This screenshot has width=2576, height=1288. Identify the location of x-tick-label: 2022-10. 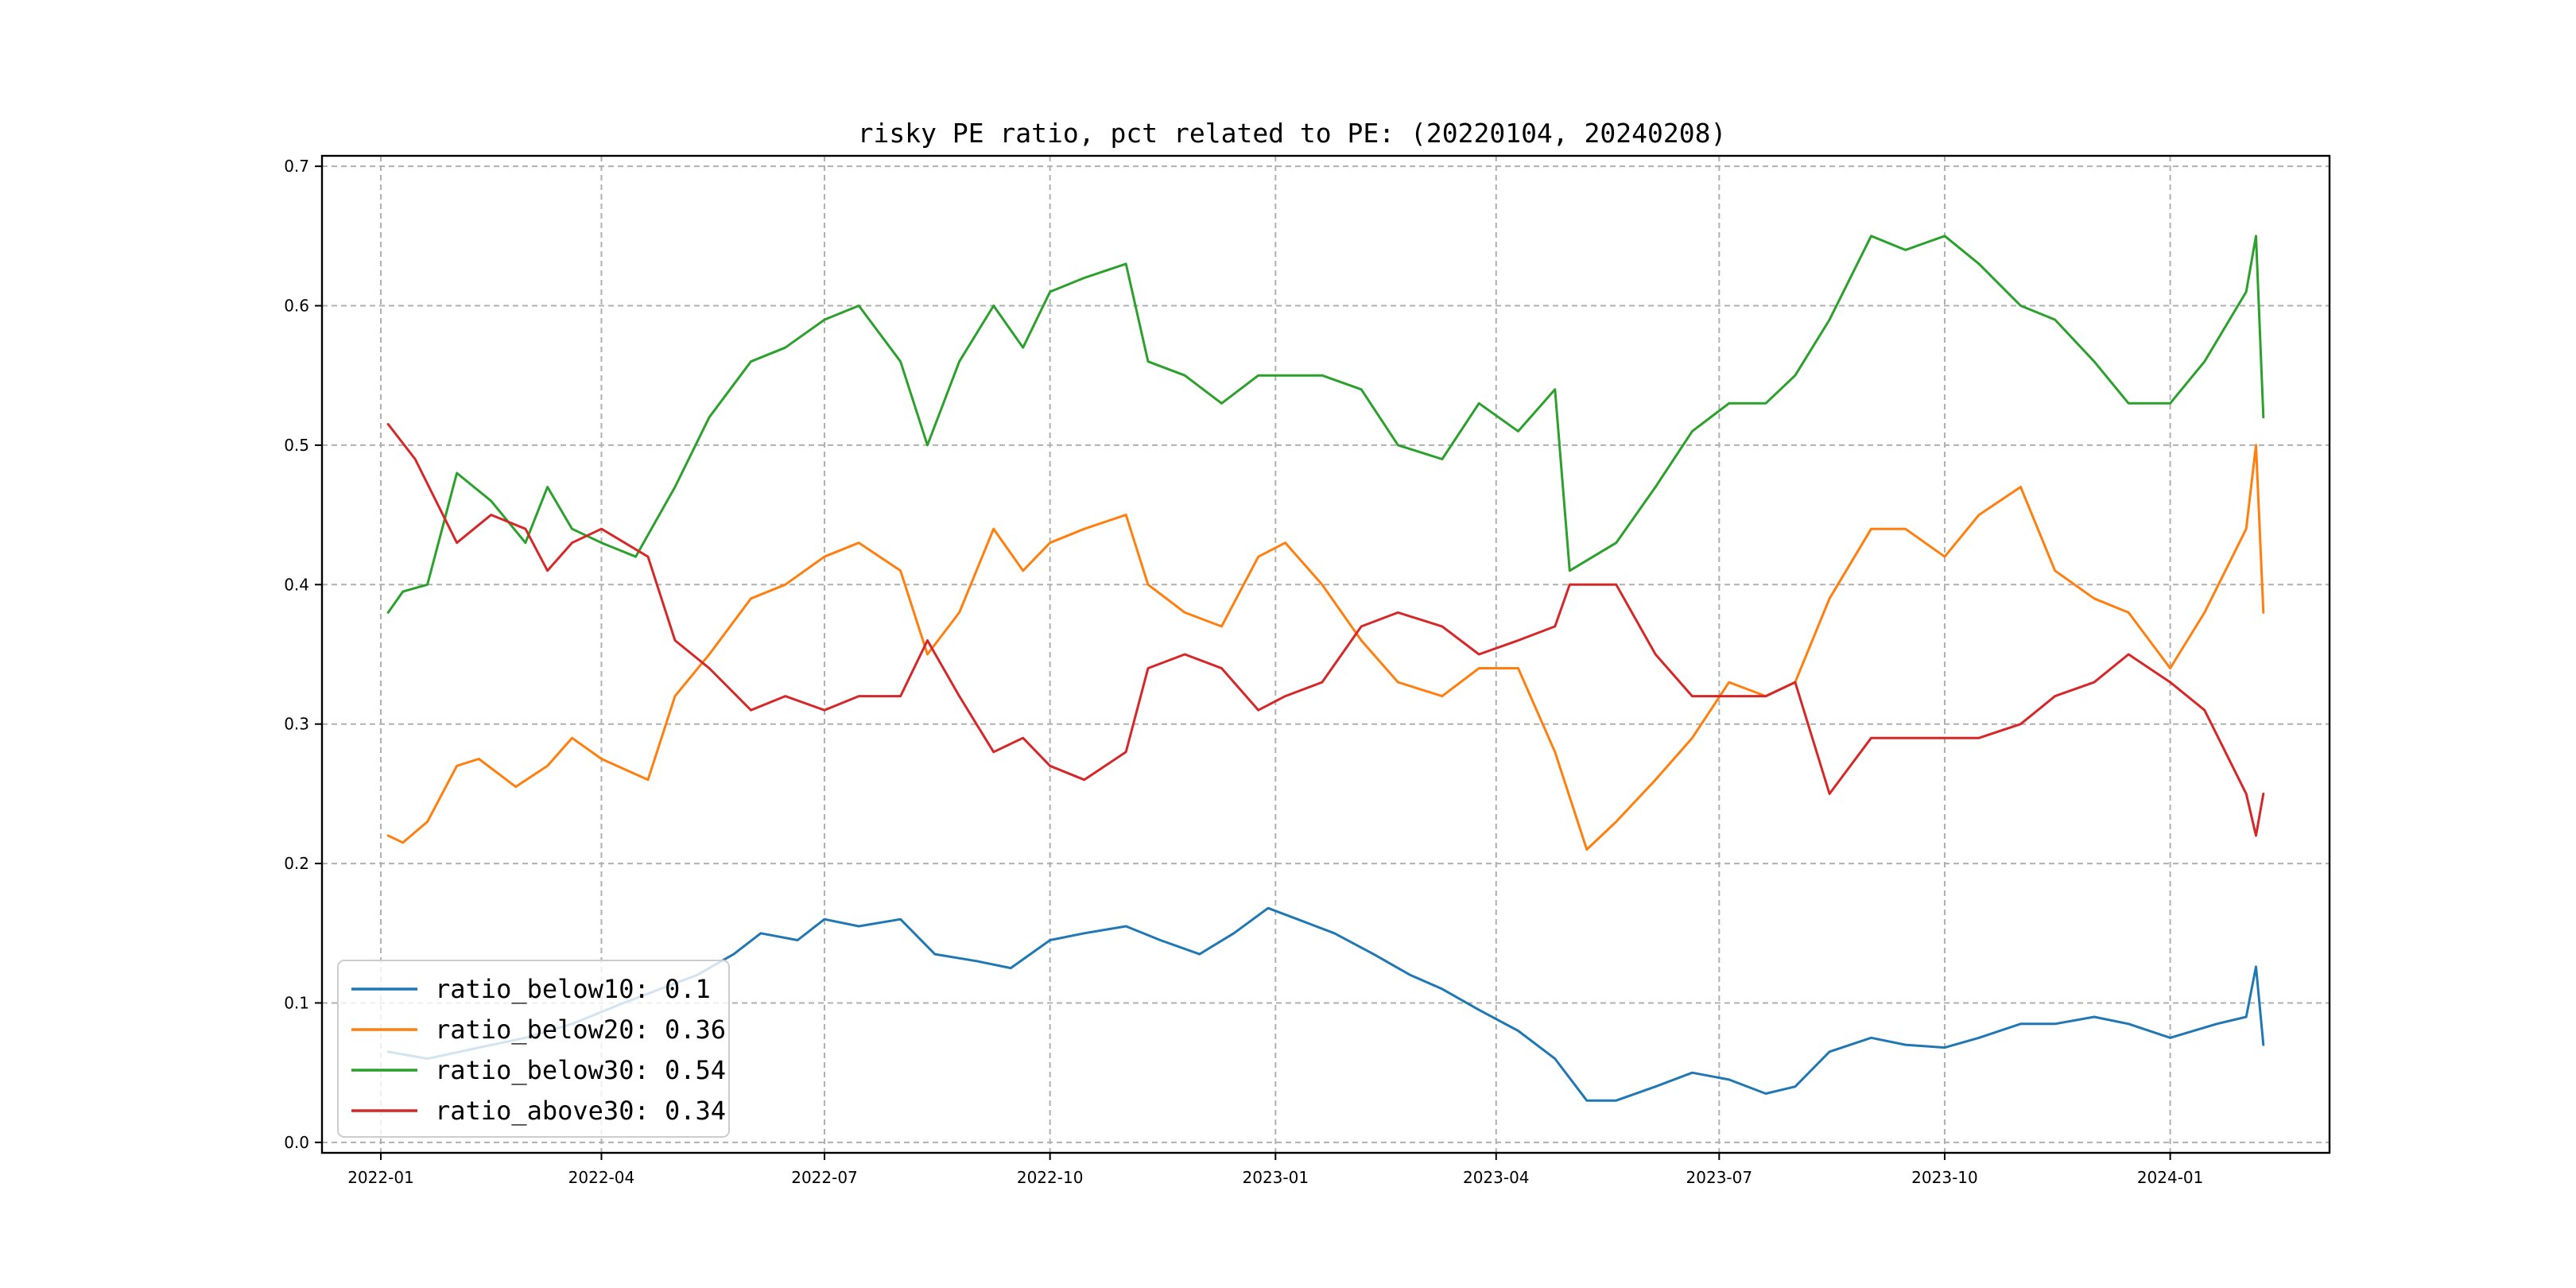
(1050, 1177).